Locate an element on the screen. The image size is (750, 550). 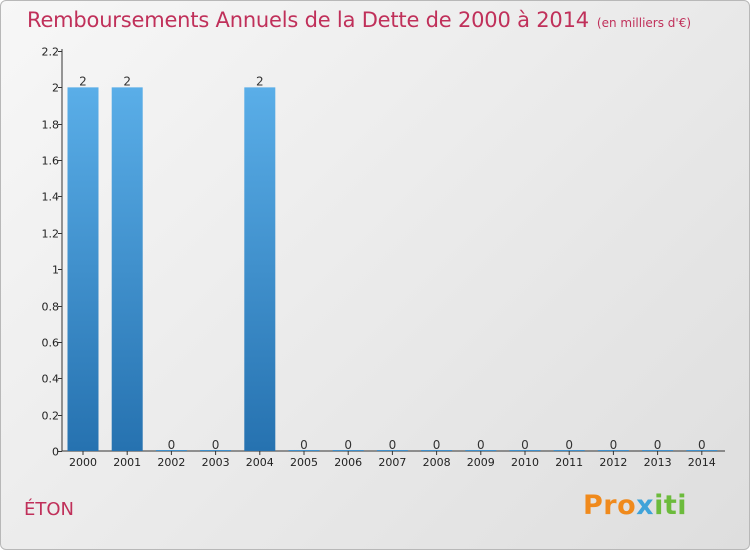
bar-2011 is located at coordinates (569, 450).